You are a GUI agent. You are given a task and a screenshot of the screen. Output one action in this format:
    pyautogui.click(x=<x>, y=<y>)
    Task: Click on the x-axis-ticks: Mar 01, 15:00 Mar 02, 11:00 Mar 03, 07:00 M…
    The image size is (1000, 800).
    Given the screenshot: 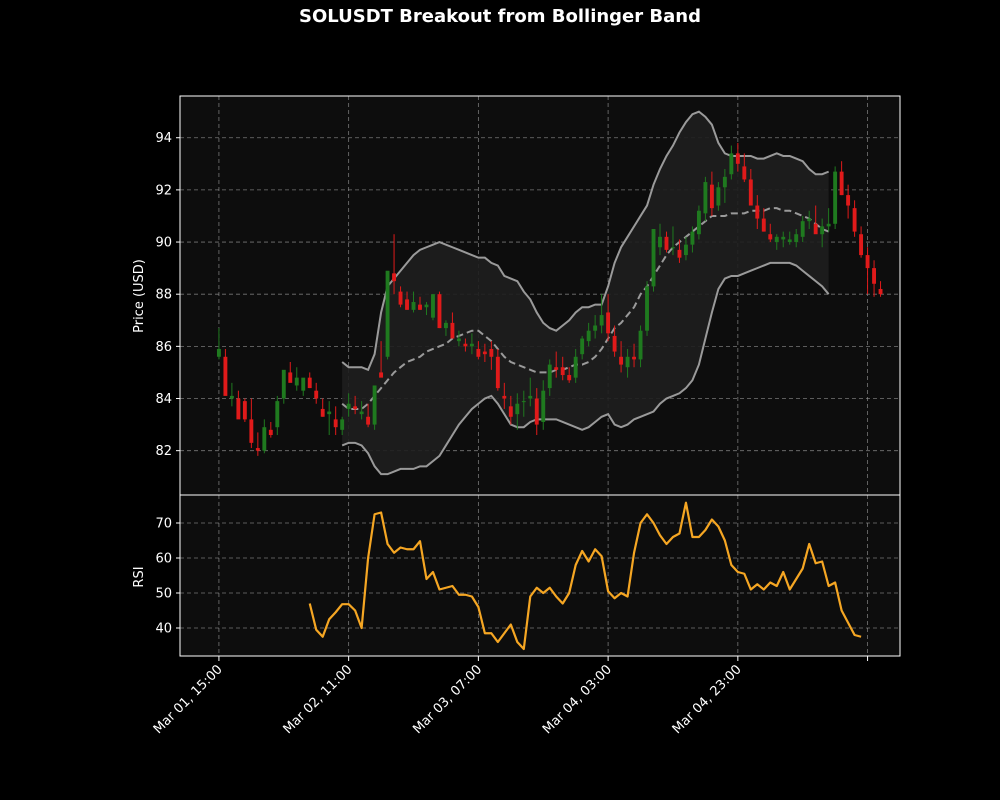 What is the action you would take?
    pyautogui.click(x=510, y=696)
    